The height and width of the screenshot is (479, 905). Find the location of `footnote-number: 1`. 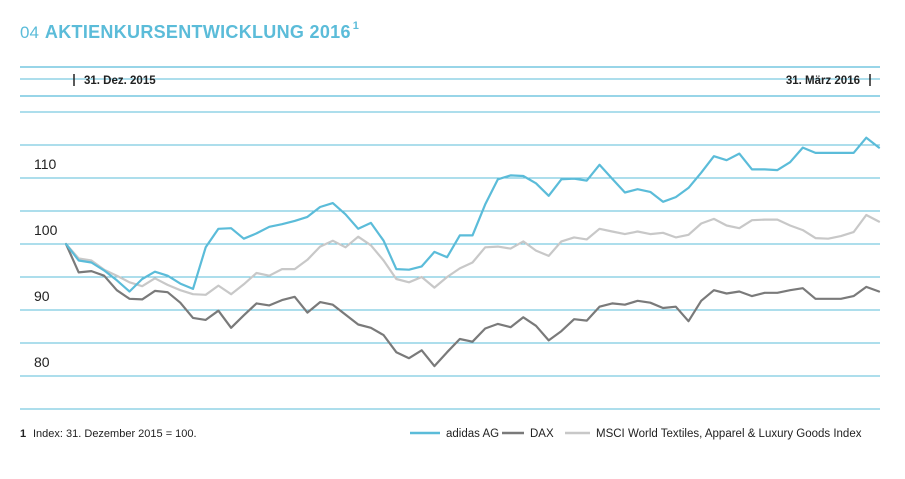

footnote-number: 1 is located at coordinates (23, 434).